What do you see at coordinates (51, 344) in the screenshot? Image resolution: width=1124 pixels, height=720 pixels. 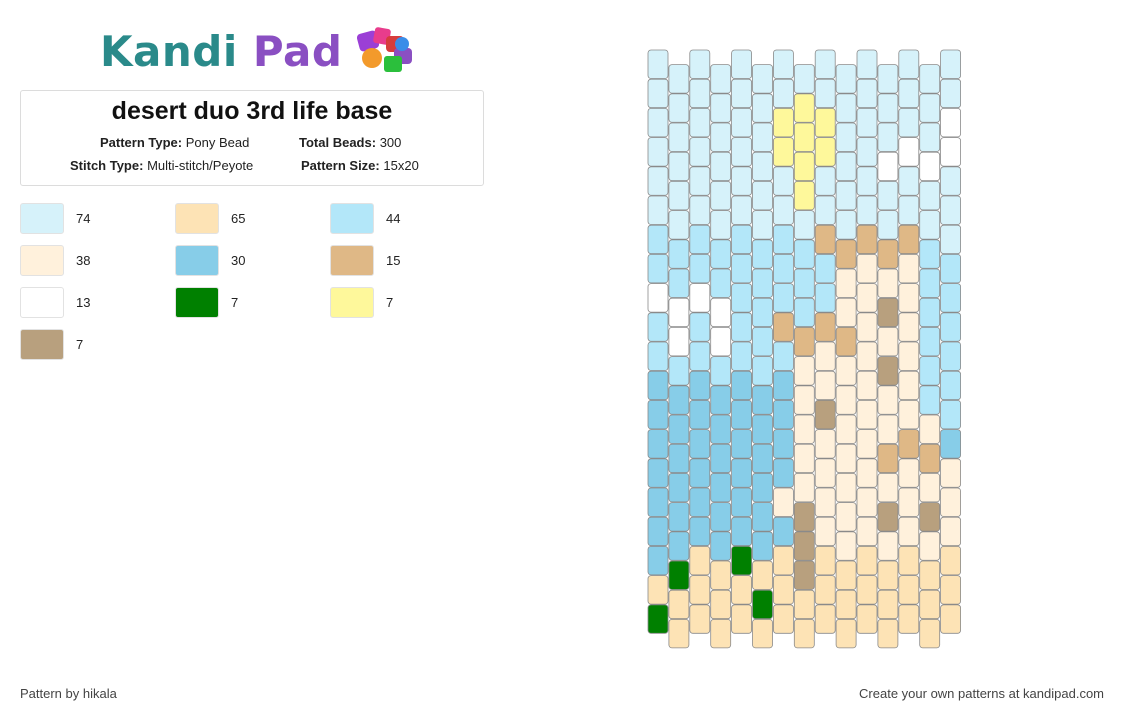 I see `legend-item: 7` at bounding box center [51, 344].